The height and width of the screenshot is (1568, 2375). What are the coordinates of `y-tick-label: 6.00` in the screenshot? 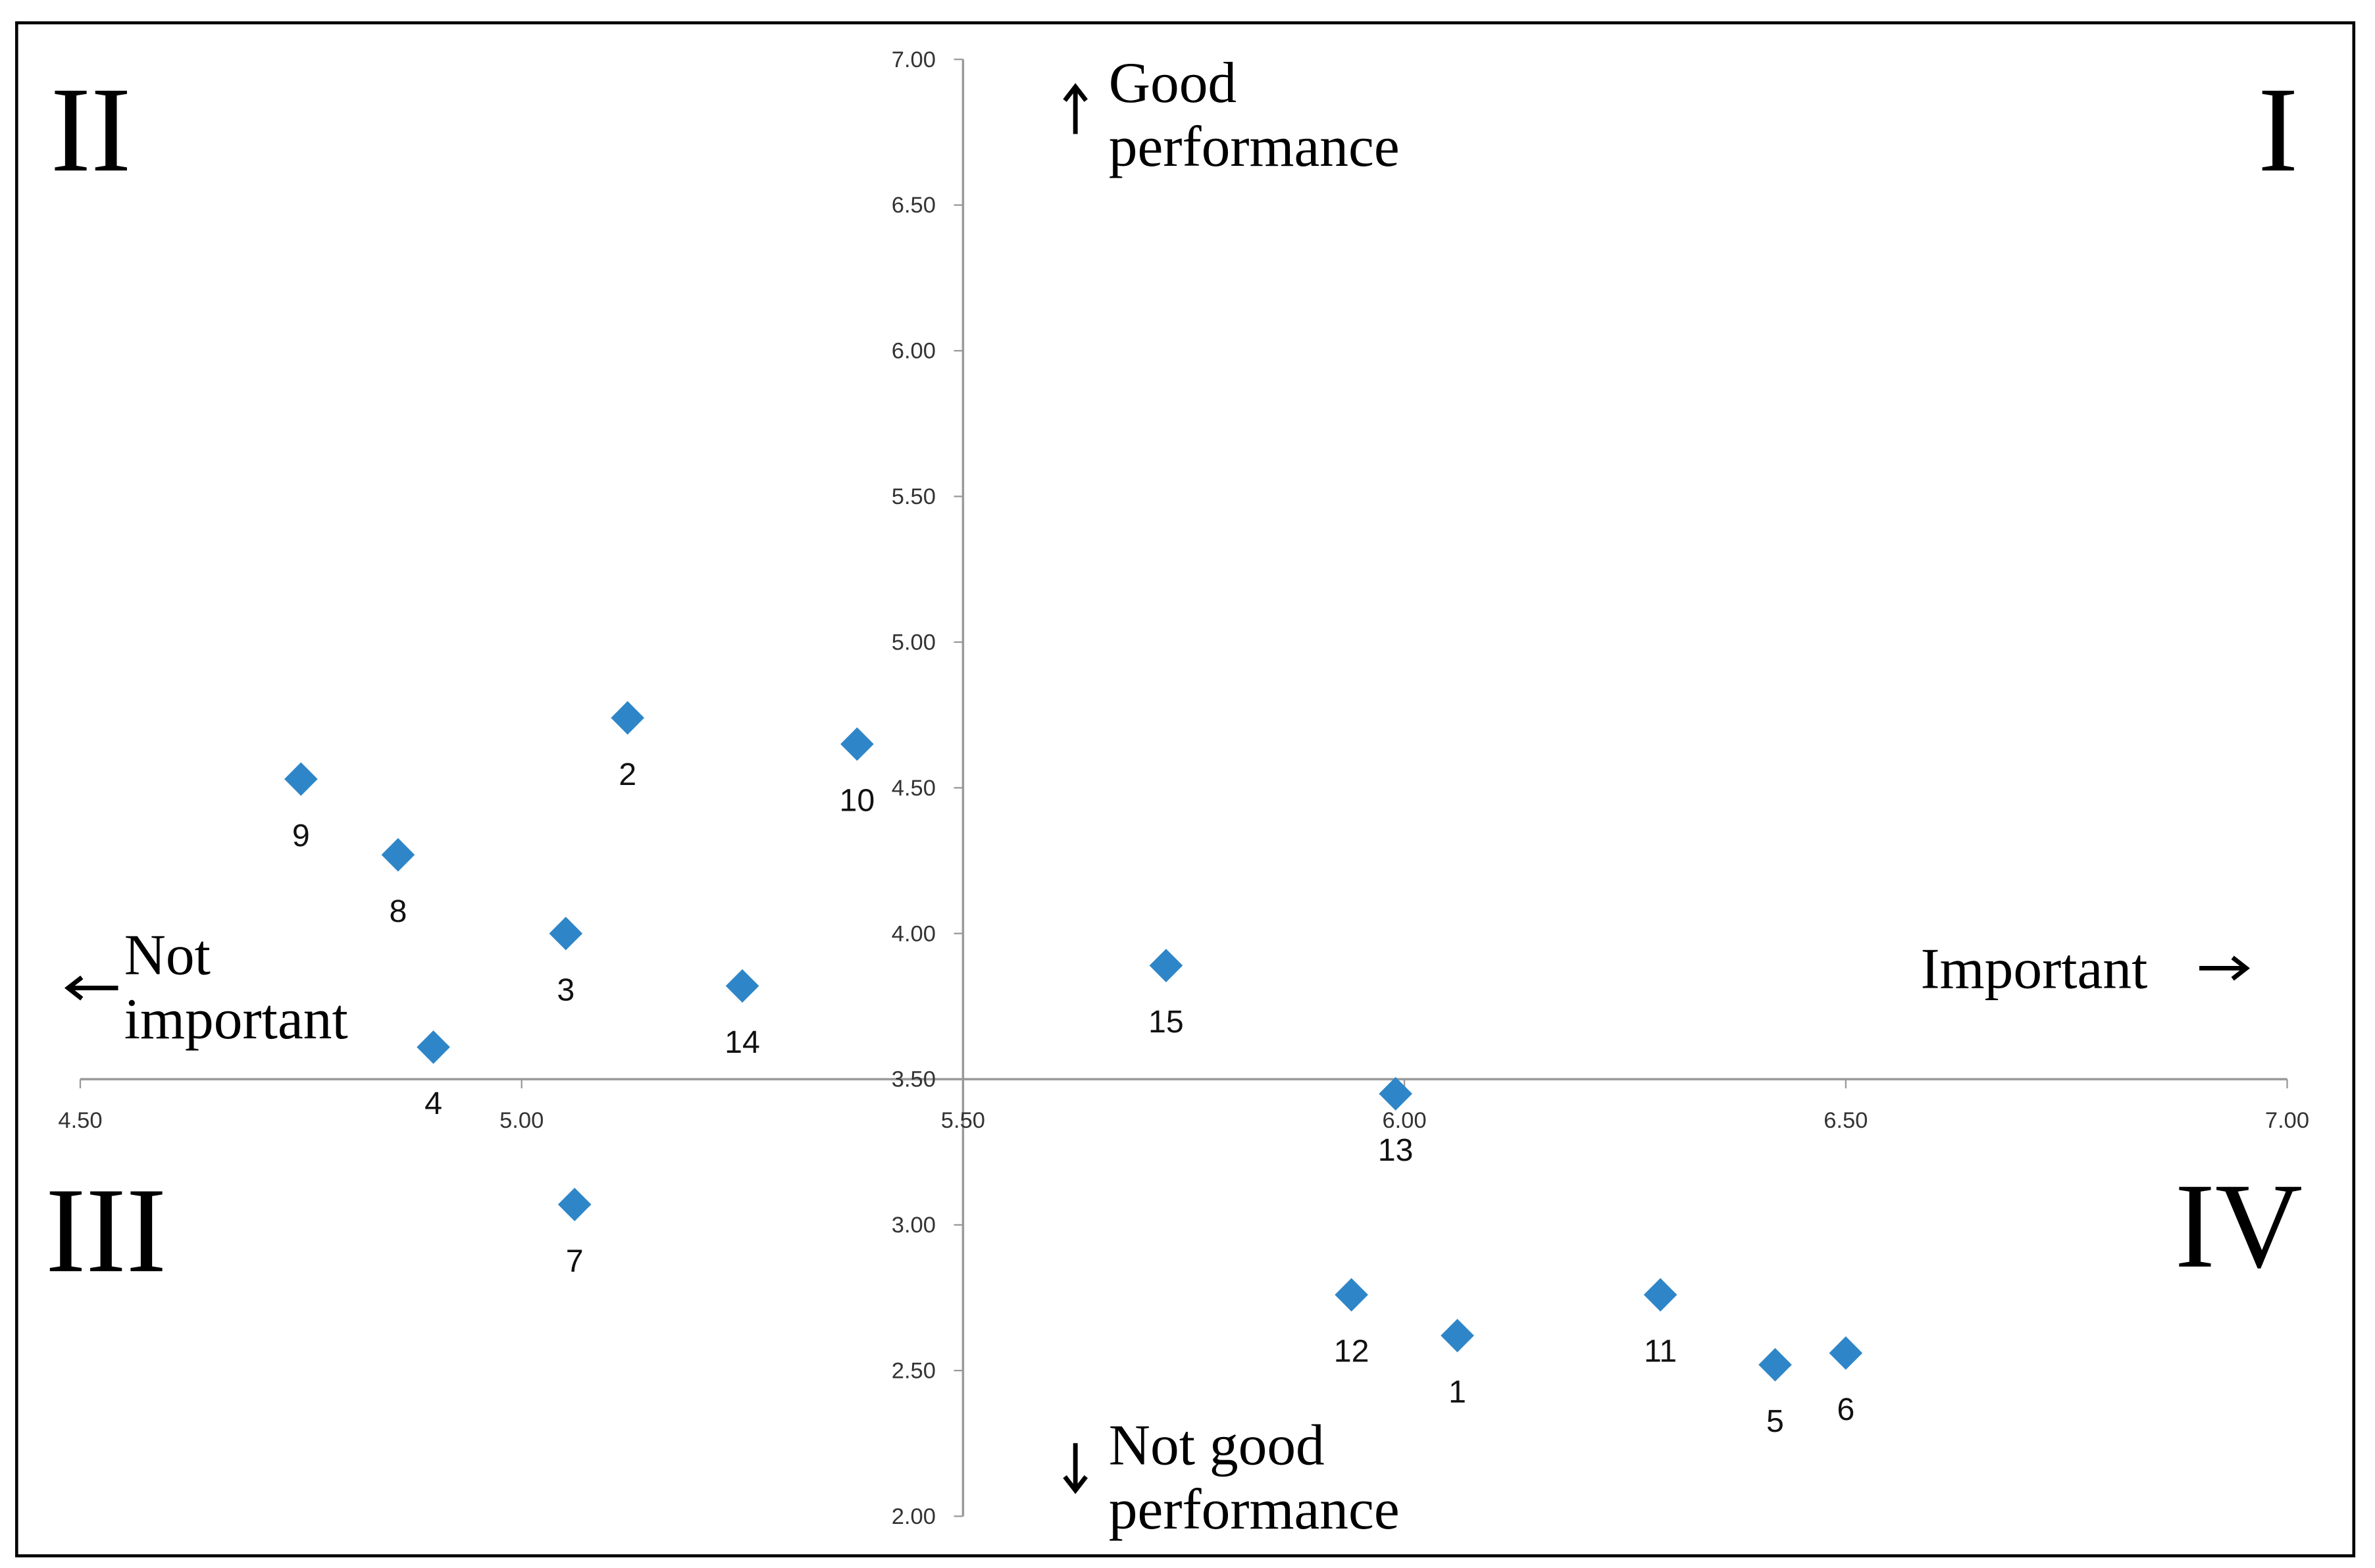 It's located at (914, 351).